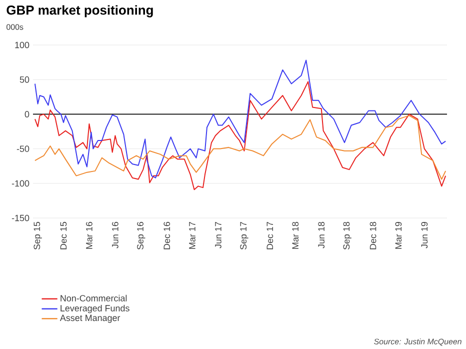 This screenshot has height=349, width=466. I want to click on x-tick-label: Sep 18, so click(347, 236).